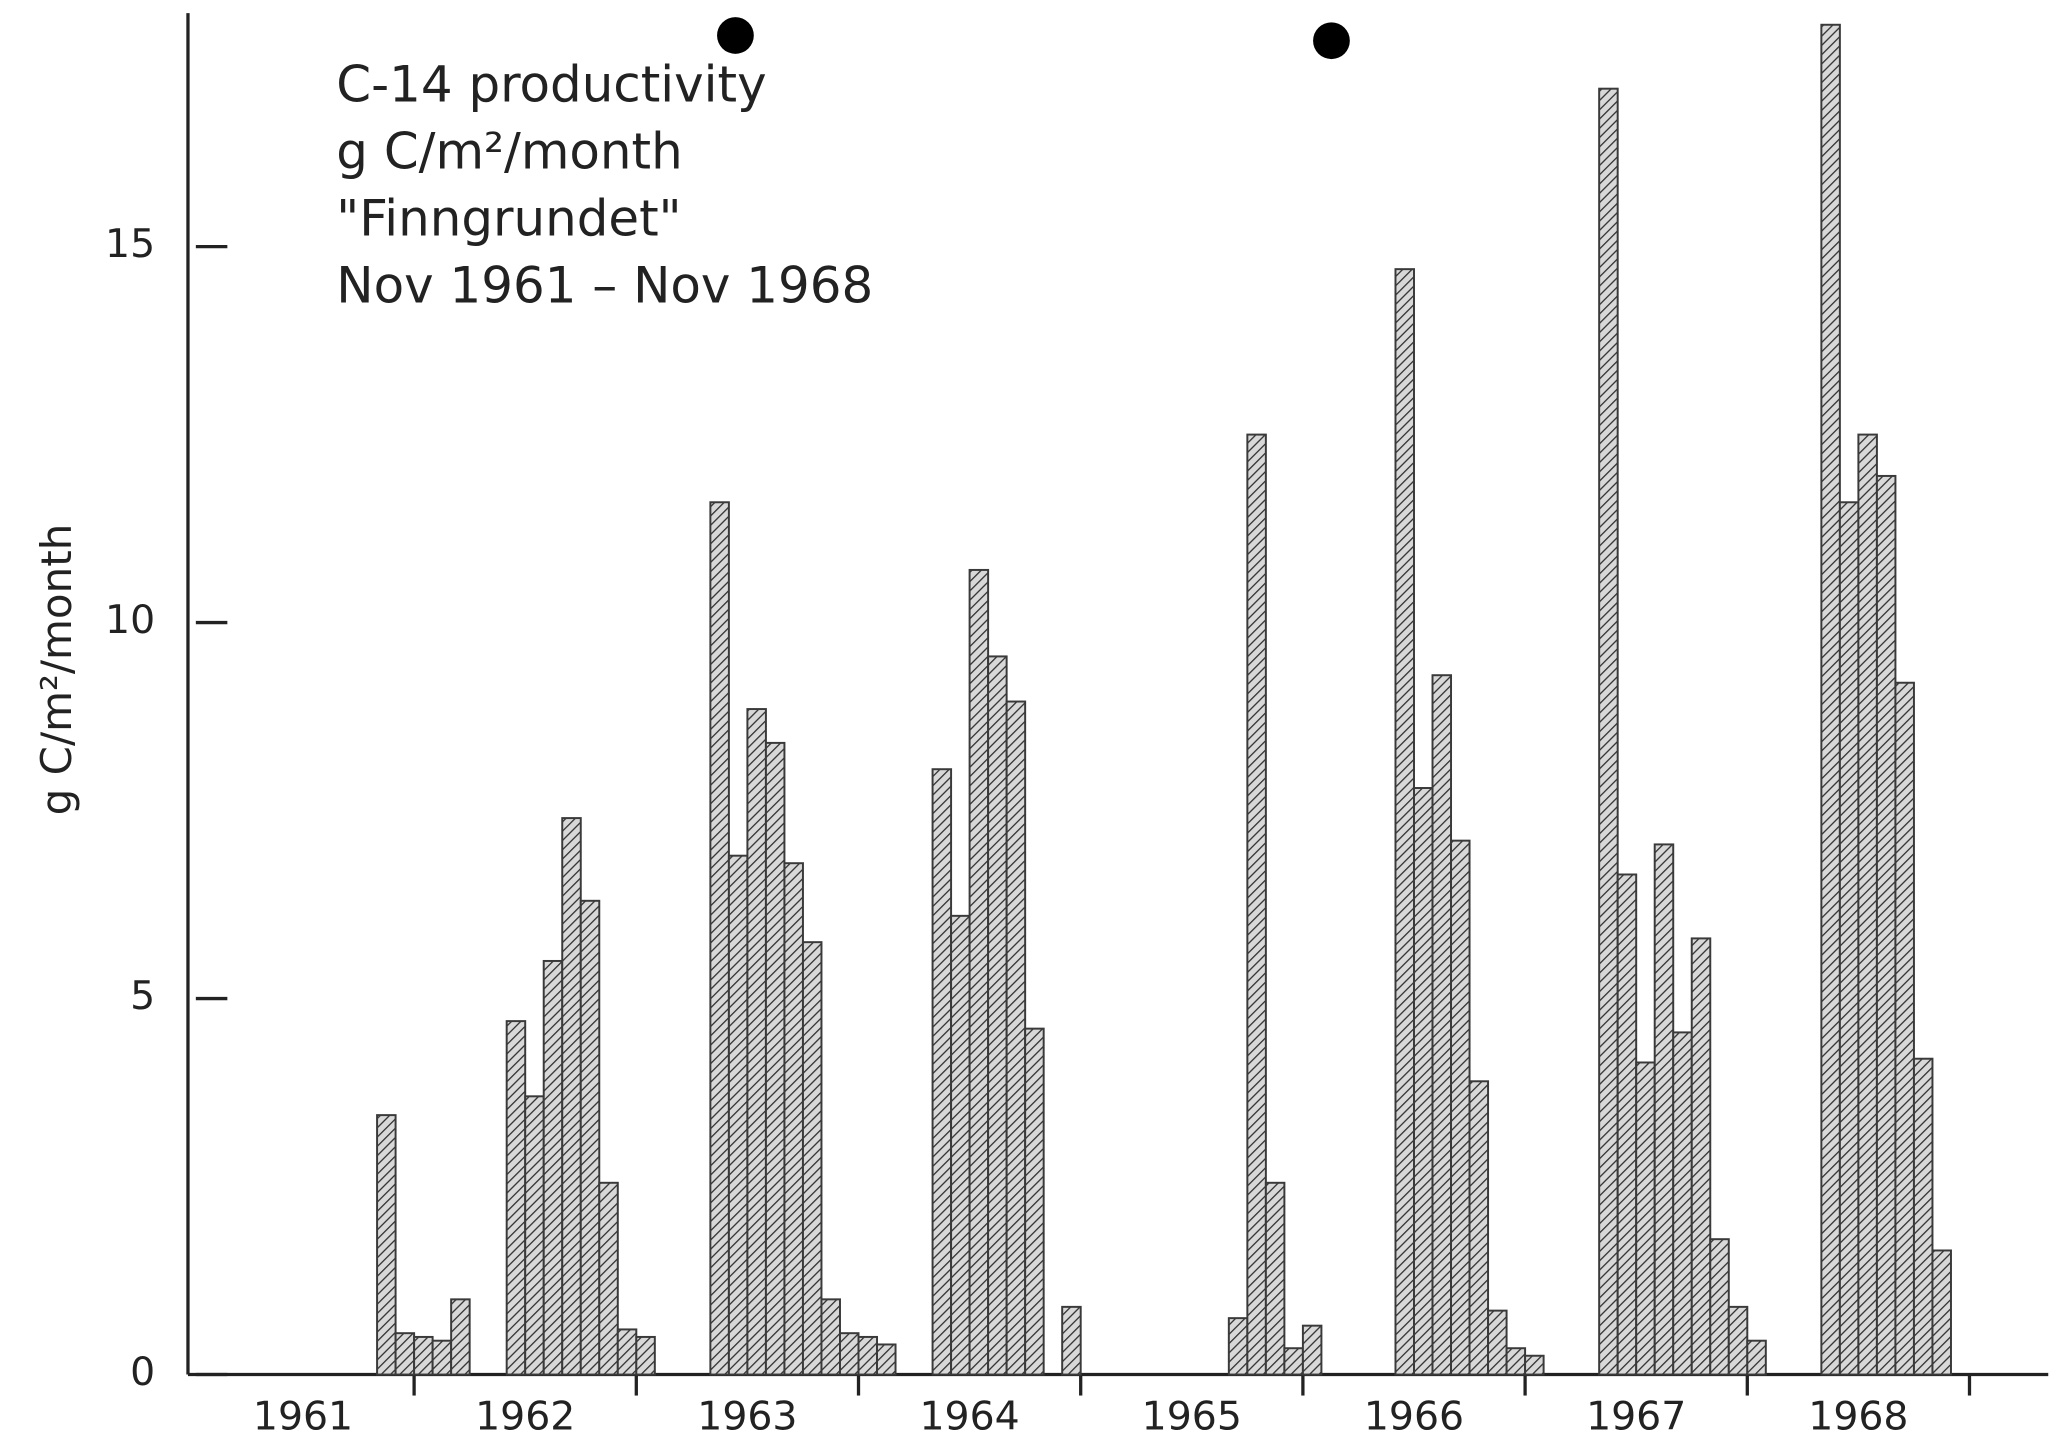 This screenshot has height=1452, width=2059. What do you see at coordinates (969, 1417) in the screenshot?
I see `x-tick-label: 1964` at bounding box center [969, 1417].